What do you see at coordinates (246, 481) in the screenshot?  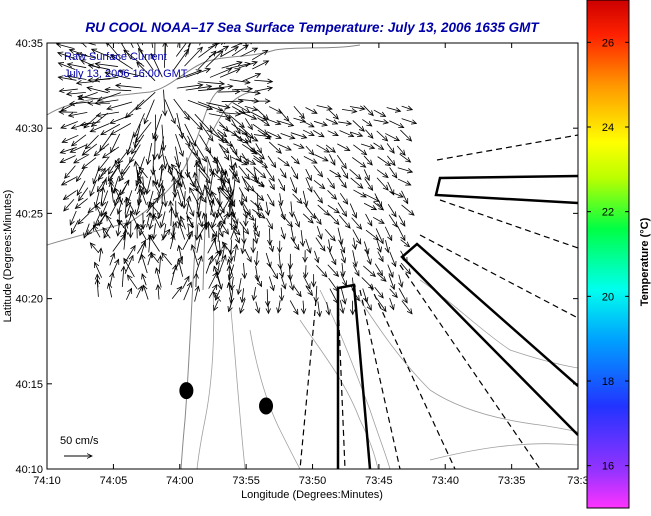 I see `x-tick-label: 73:55` at bounding box center [246, 481].